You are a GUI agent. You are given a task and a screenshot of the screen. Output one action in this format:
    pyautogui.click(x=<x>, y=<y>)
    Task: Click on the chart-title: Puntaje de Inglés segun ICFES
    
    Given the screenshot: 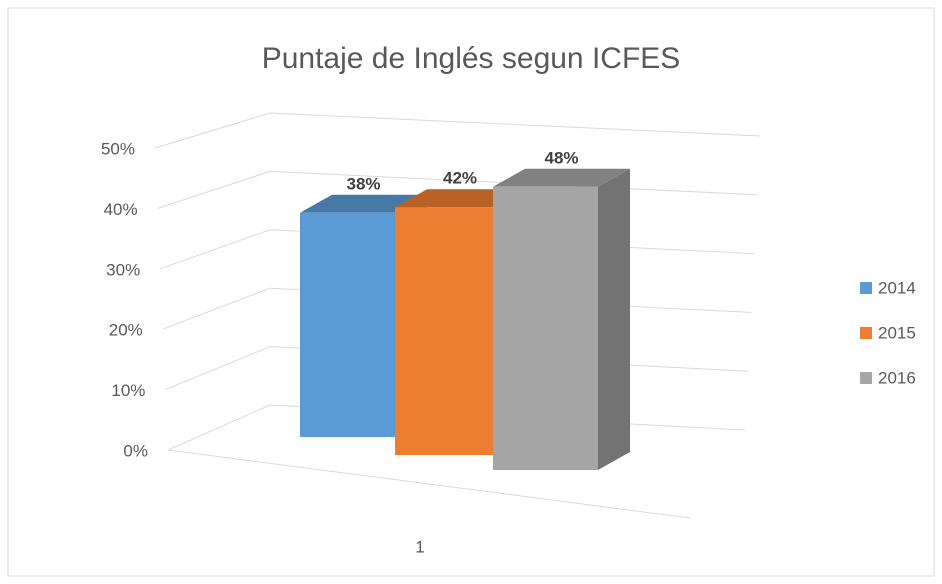 What is the action you would take?
    pyautogui.click(x=471, y=58)
    